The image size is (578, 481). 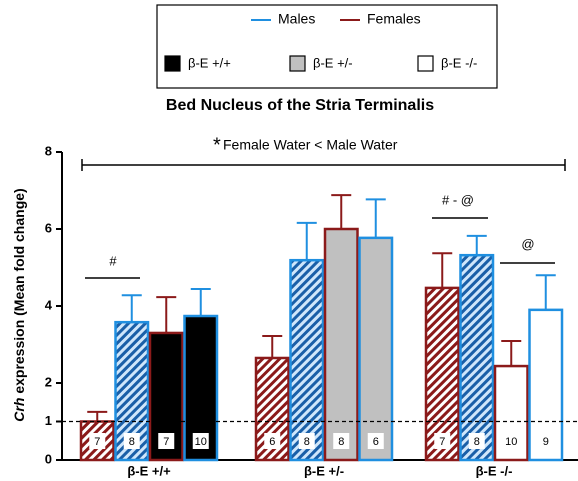 I want to click on x-tick-label: β-E -/-, so click(x=494, y=470).